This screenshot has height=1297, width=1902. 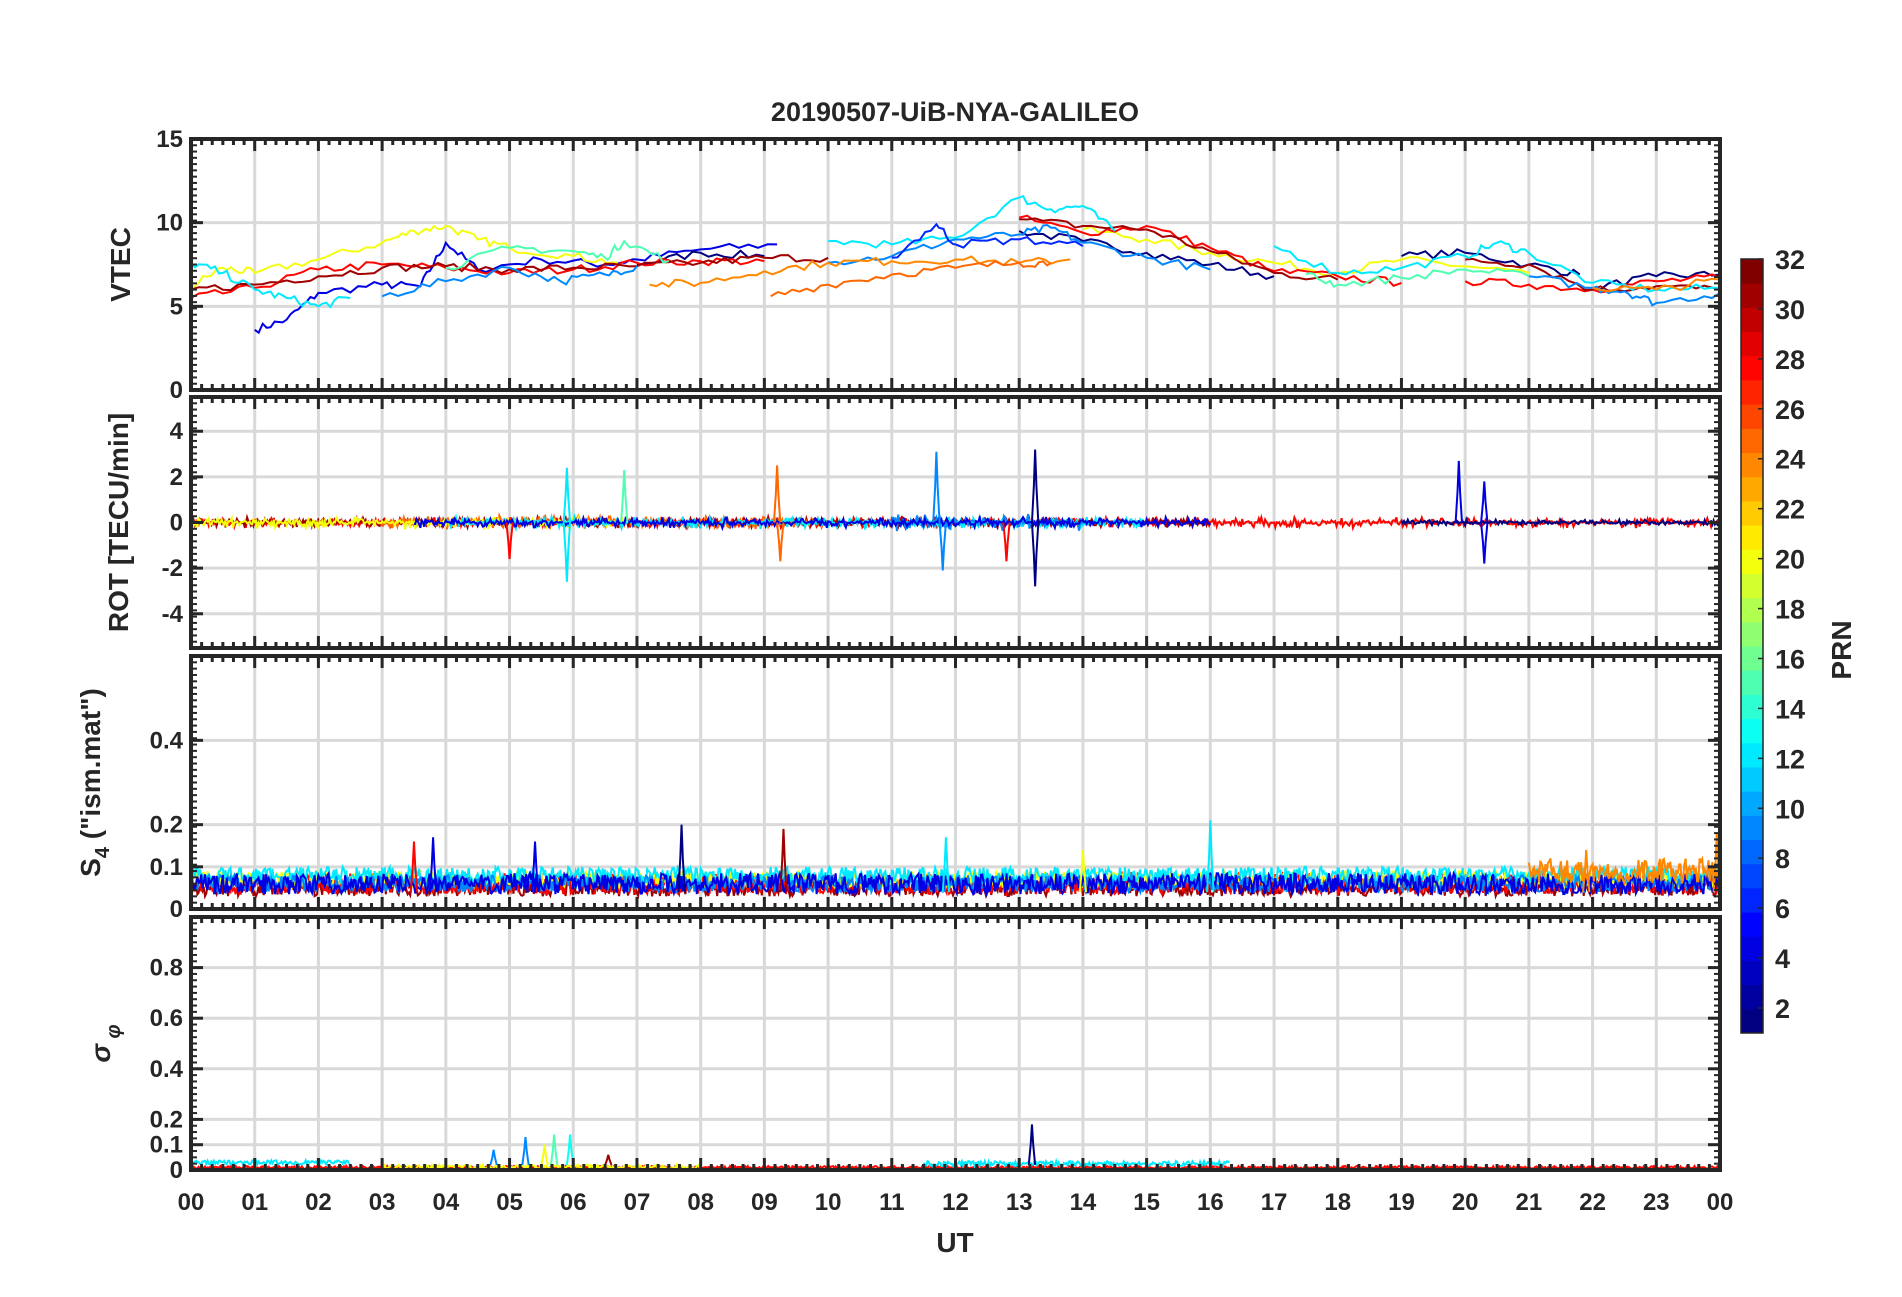 What do you see at coordinates (254, 1202) in the screenshot?
I see `x-tick-label: 01` at bounding box center [254, 1202].